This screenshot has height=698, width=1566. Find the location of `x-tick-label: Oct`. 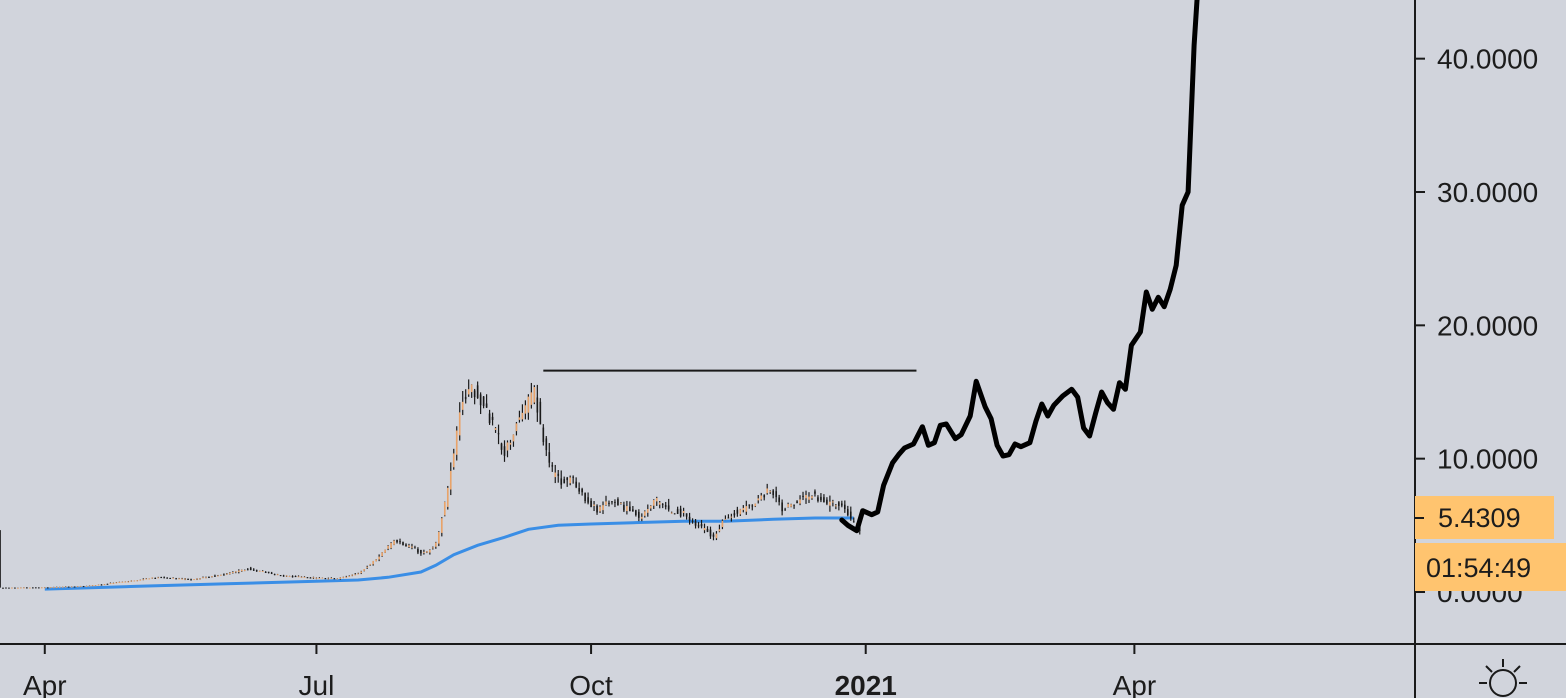

x-tick-label: Oct is located at coordinates (591, 684).